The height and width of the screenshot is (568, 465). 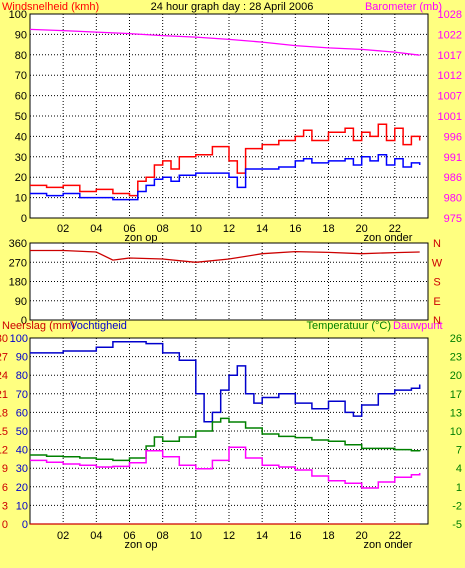 I want to click on temperature-tick-label: 7, so click(x=459, y=451).